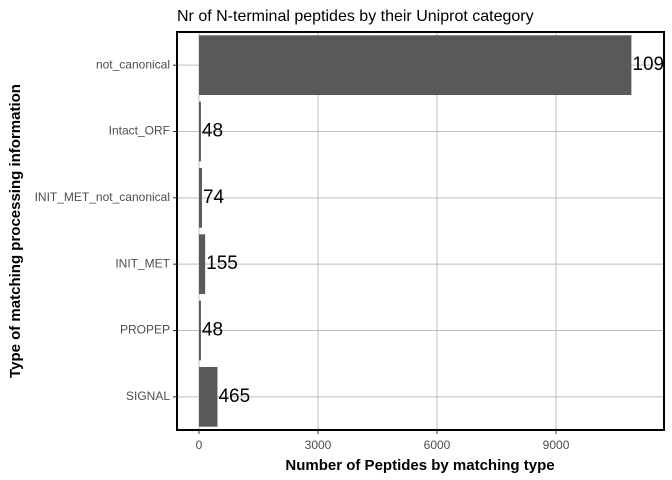  I want to click on data-label: 465, so click(234, 396).